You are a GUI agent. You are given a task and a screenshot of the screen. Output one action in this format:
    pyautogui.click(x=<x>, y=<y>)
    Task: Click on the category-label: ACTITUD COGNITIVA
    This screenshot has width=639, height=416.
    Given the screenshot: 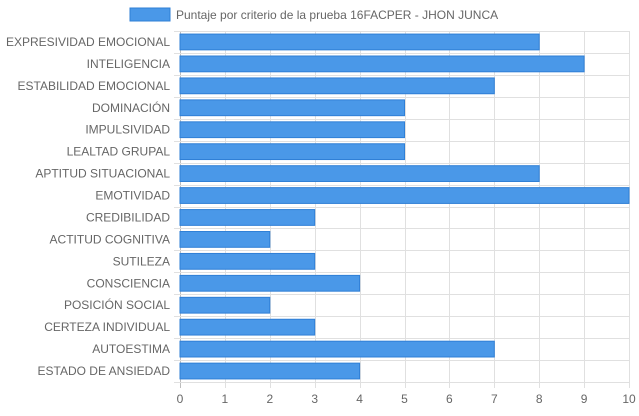 What is the action you would take?
    pyautogui.click(x=110, y=239)
    